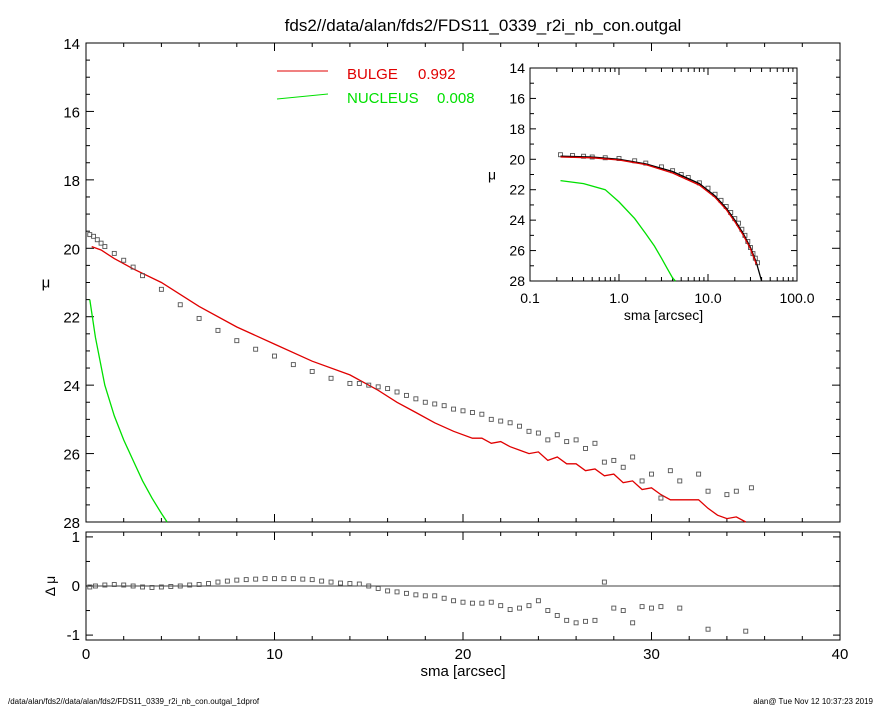  What do you see at coordinates (71, 249) in the screenshot?
I see `main-ytick-label: 20` at bounding box center [71, 249].